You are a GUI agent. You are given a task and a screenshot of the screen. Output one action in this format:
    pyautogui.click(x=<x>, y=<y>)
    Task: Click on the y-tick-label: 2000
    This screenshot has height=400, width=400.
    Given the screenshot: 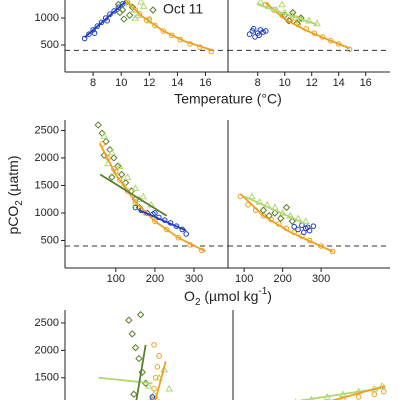 What is the action you would take?
    pyautogui.click(x=47, y=158)
    